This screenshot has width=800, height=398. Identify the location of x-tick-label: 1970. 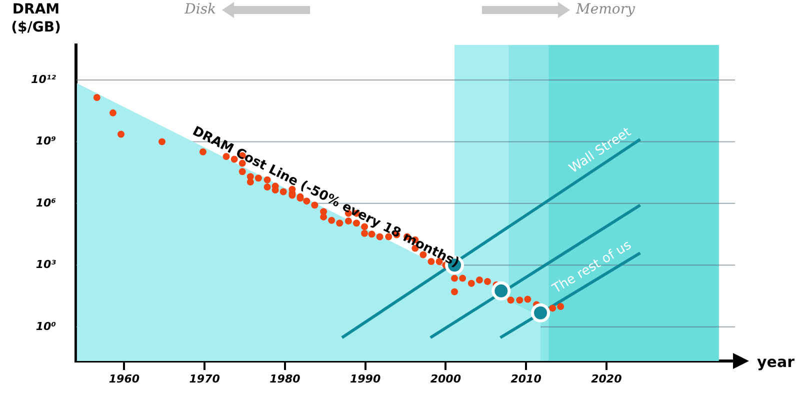
(204, 379).